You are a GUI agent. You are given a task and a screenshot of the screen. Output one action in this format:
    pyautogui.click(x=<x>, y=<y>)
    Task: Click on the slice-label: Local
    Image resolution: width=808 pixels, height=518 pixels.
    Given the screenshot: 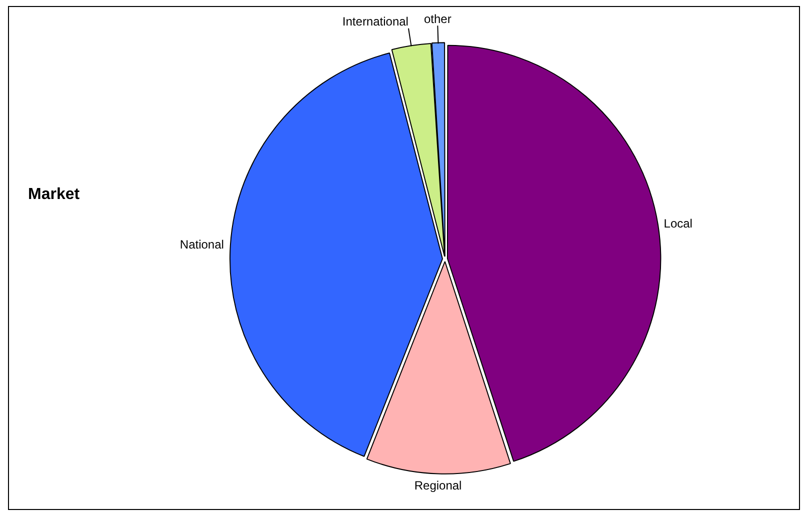 What is the action you would take?
    pyautogui.click(x=678, y=223)
    